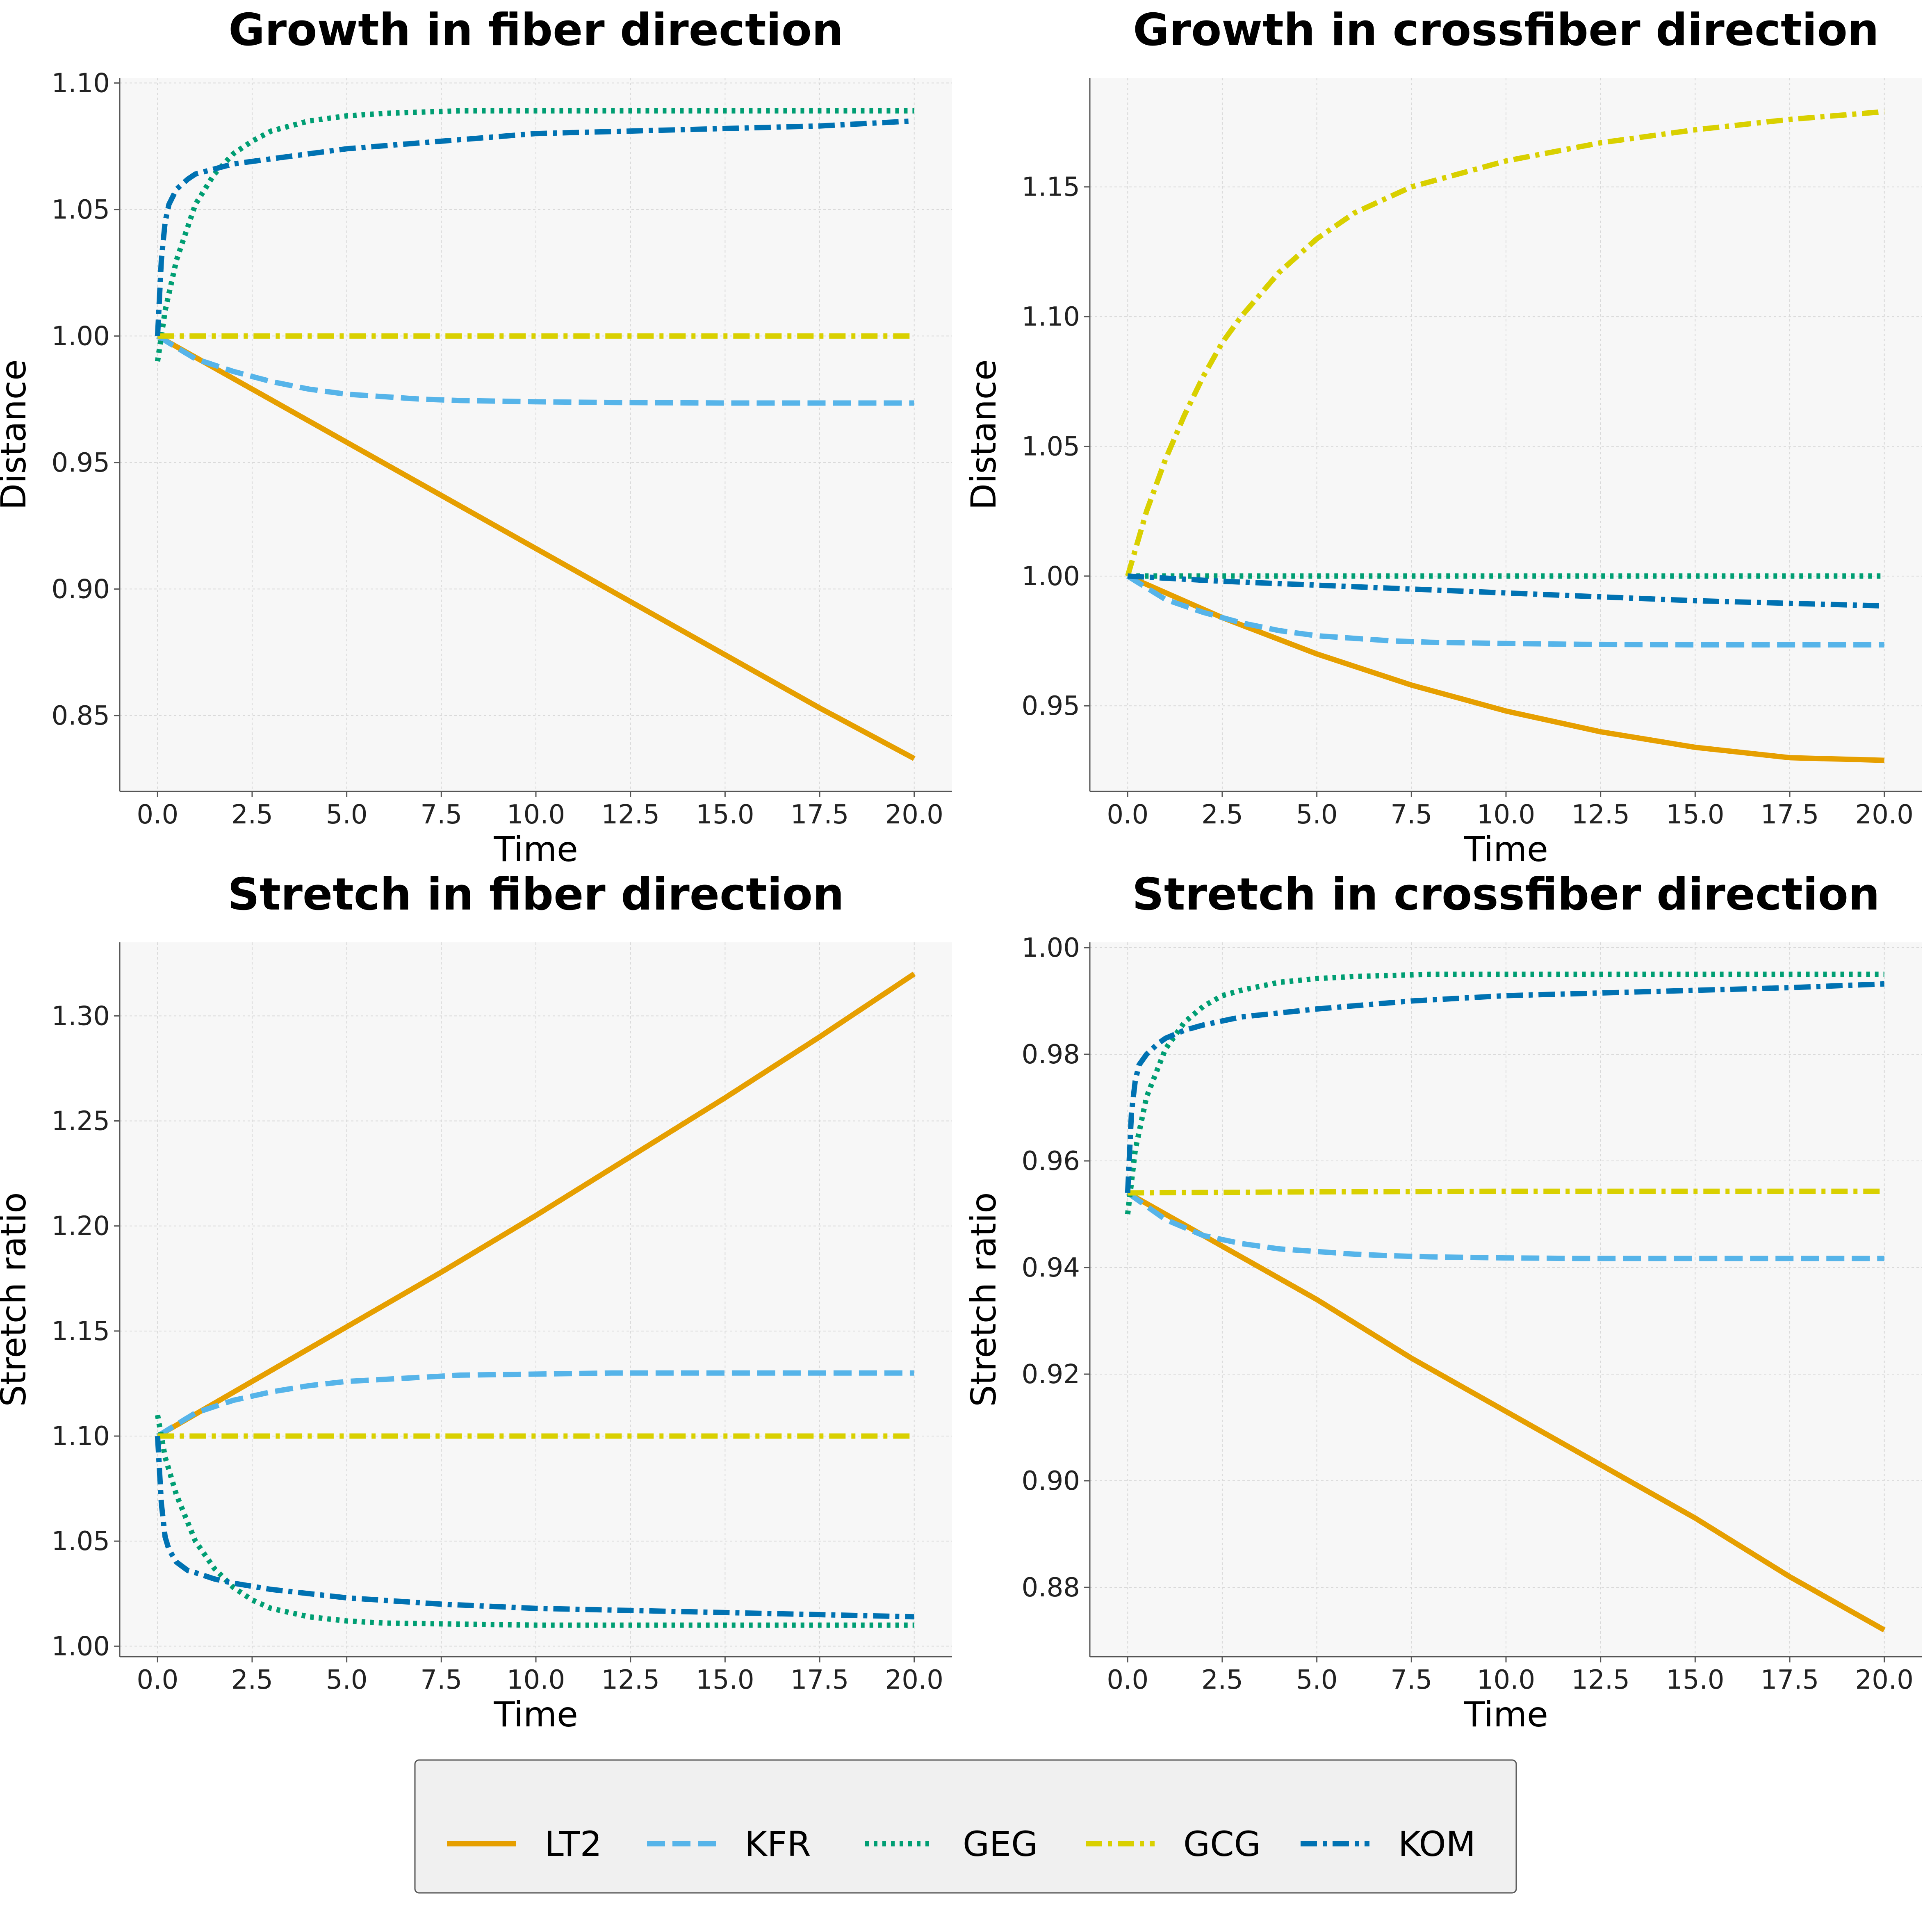 The height and width of the screenshot is (1906, 1932). What do you see at coordinates (536, 894) in the screenshot?
I see `chart-title: Stretch in fiber direction` at bounding box center [536, 894].